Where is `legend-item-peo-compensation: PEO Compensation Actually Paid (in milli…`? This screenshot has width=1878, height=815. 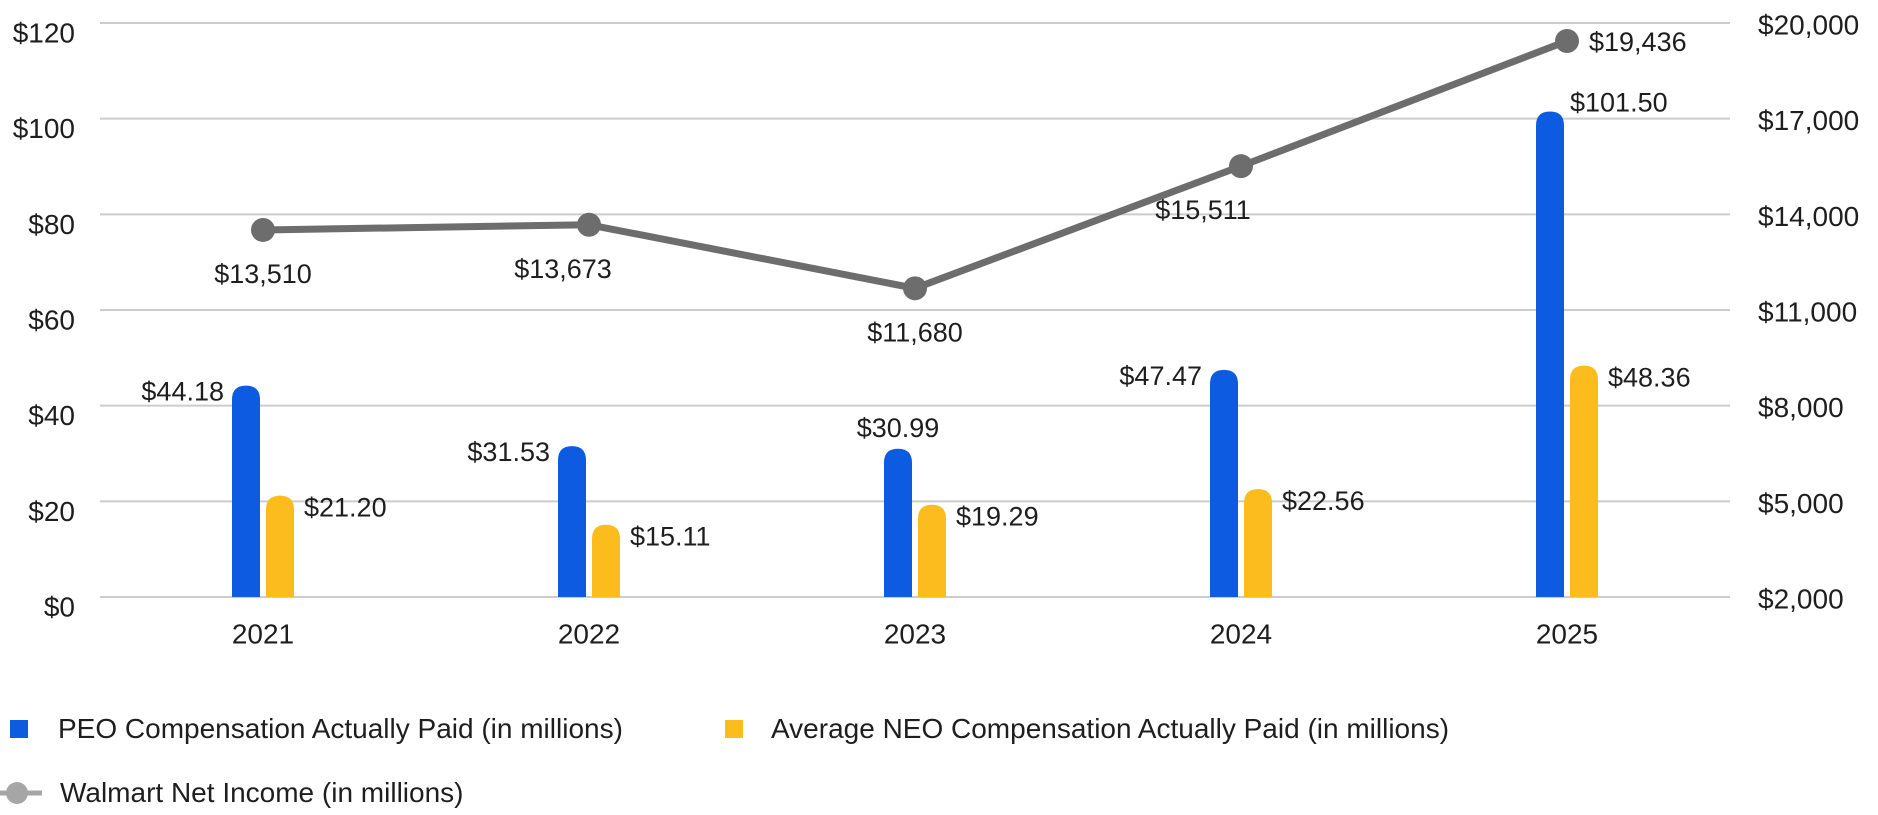
legend-item-peo-compensation: PEO Compensation Actually Paid (in milli… is located at coordinates (316, 729).